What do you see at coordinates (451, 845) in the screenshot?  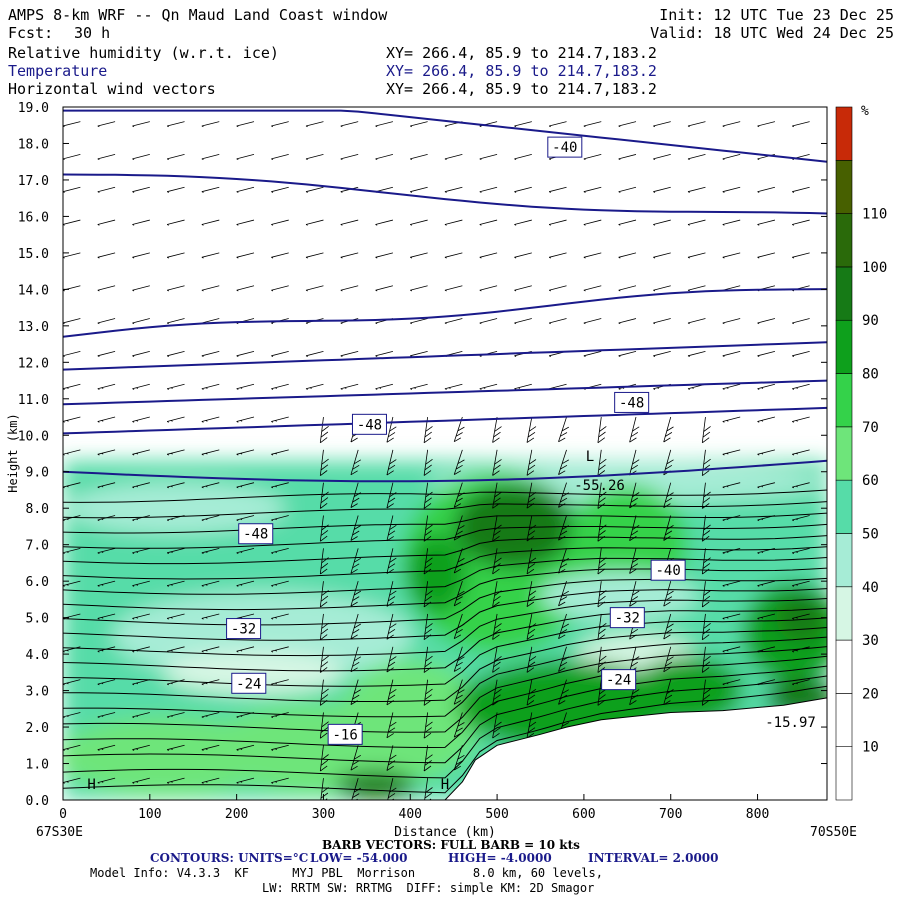 I see `barb-legend: BARB VECTORS: FULL BARB = 10 kts` at bounding box center [451, 845].